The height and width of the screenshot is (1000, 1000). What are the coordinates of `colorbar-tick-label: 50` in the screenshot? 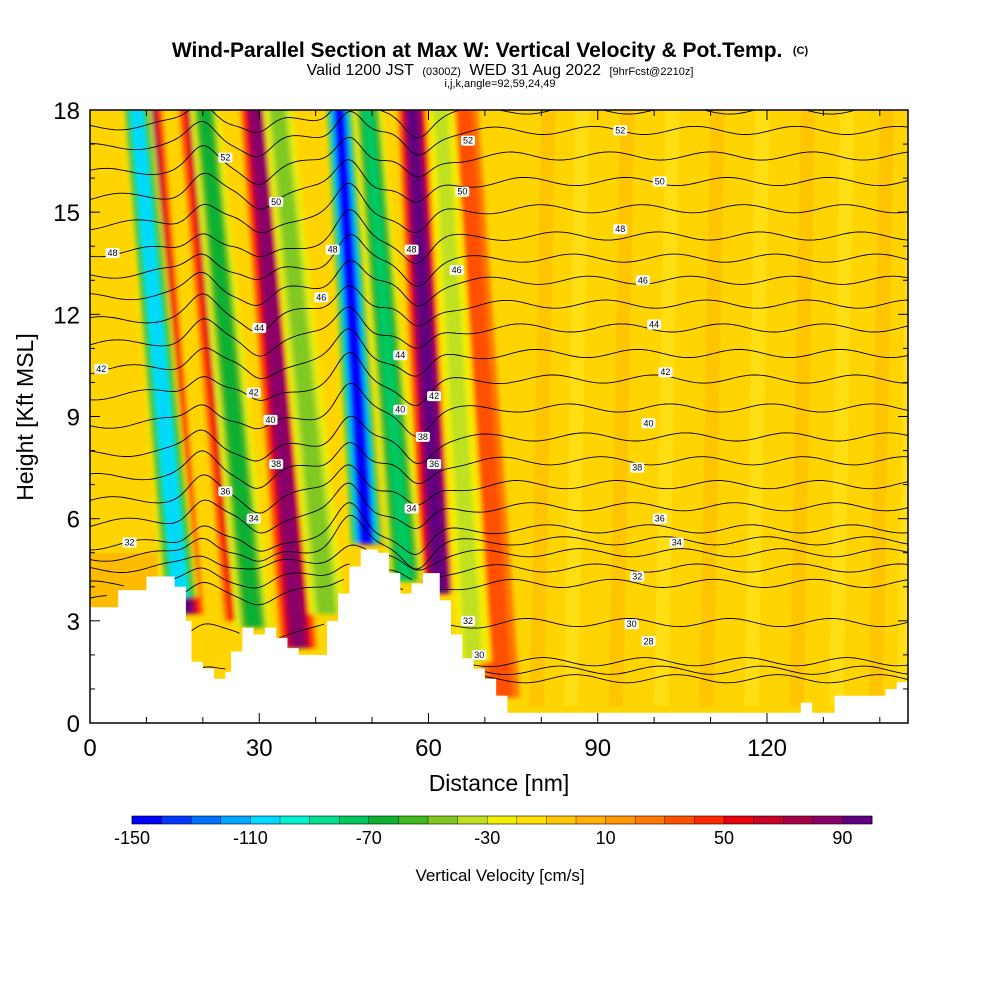 It's located at (724, 838).